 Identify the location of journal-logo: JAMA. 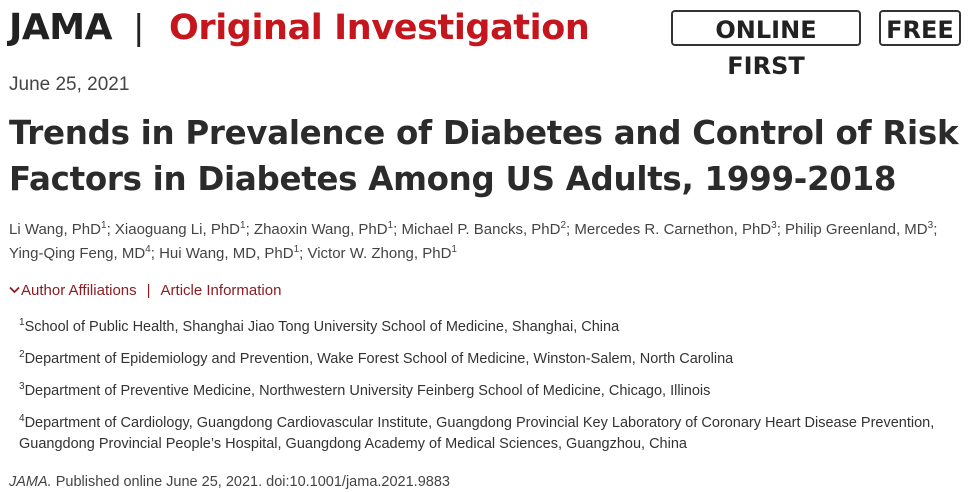
(60, 27).